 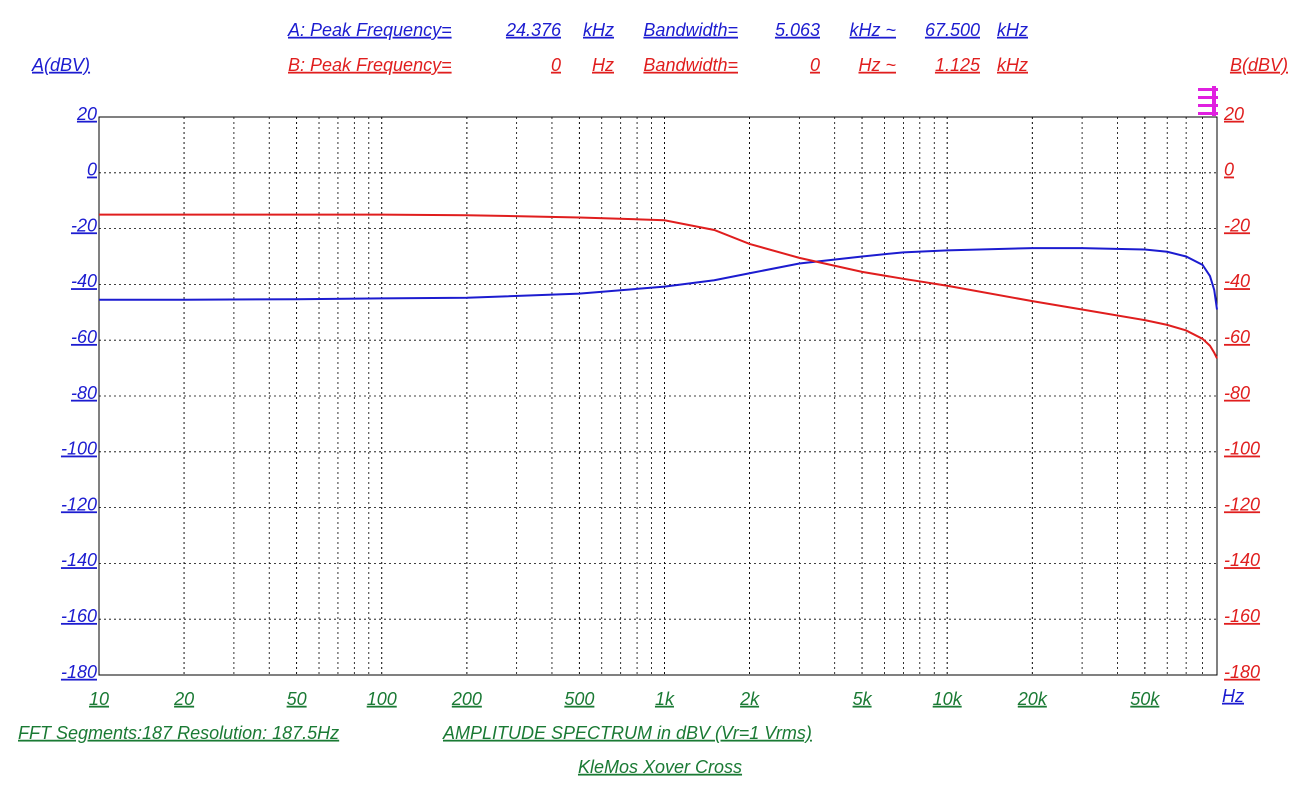 What do you see at coordinates (1242, 616) in the screenshot?
I see `y2-tick-label: -160` at bounding box center [1242, 616].